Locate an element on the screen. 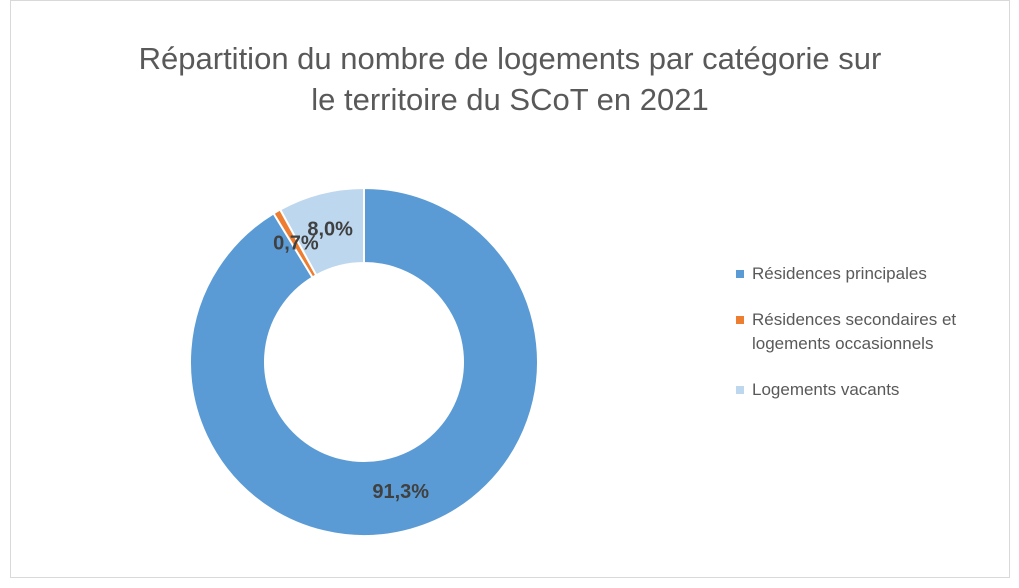 The image size is (1019, 588). data-label: 91,3% is located at coordinates (400, 492).